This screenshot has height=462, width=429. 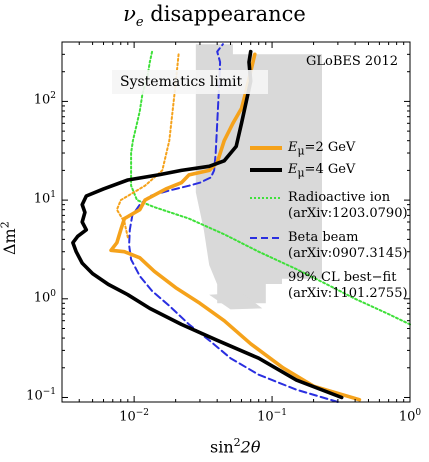 What do you see at coordinates (129, 14) in the screenshot?
I see `title-nu: ν` at bounding box center [129, 14].